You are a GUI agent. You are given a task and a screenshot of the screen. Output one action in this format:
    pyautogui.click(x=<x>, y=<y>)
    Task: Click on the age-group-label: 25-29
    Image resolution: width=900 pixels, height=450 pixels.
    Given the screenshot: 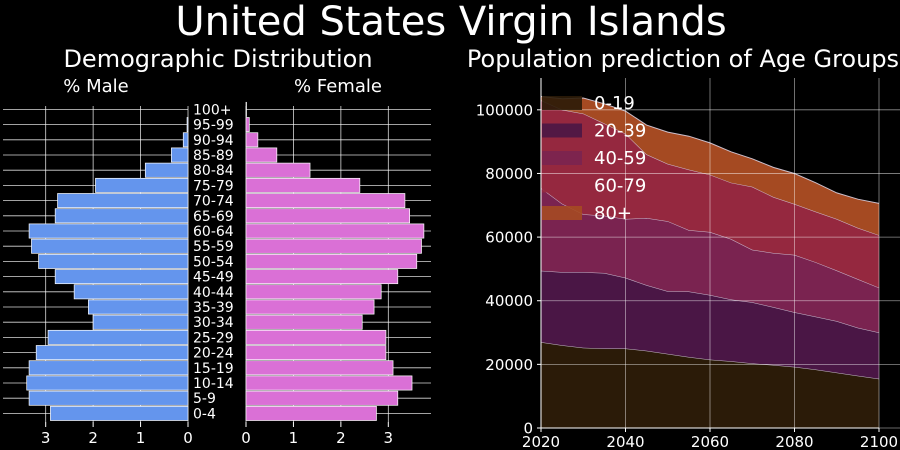 What is the action you would take?
    pyautogui.click(x=213, y=338)
    